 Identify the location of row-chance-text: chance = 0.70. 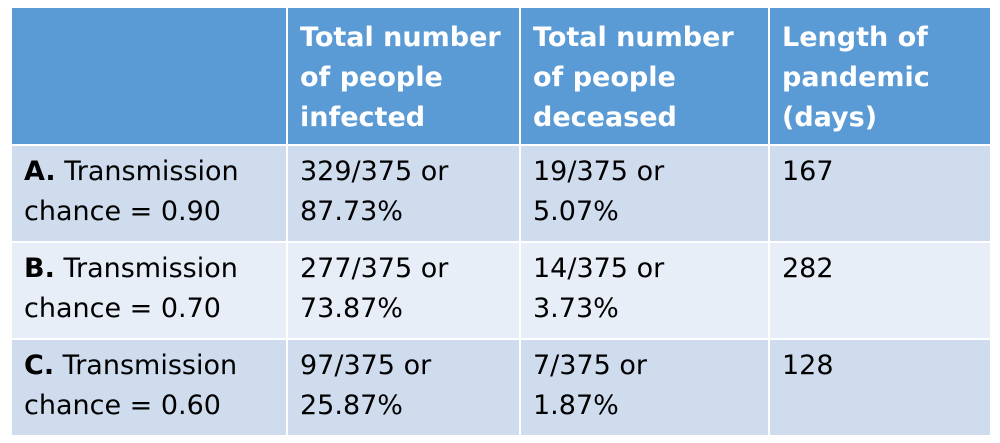
(122, 308).